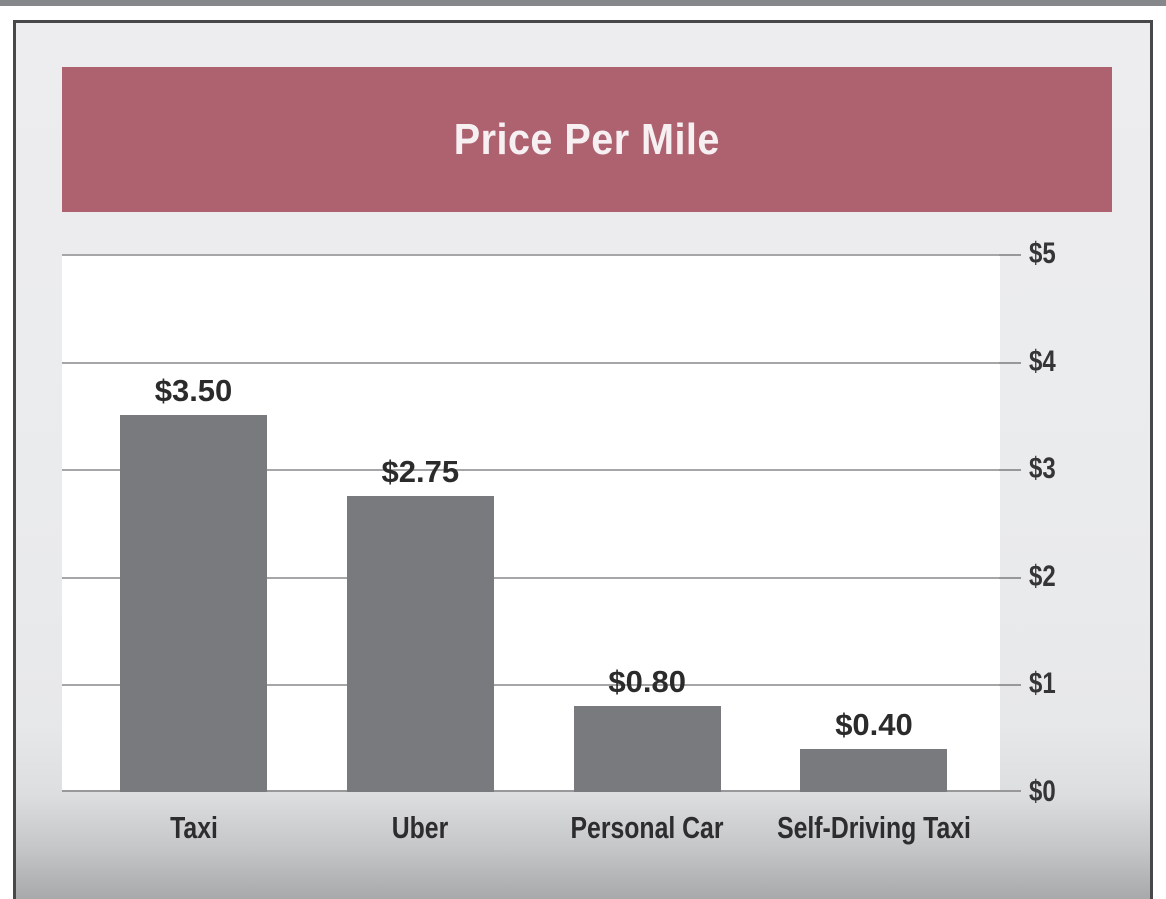  I want to click on window-top-strip, so click(583, 3).